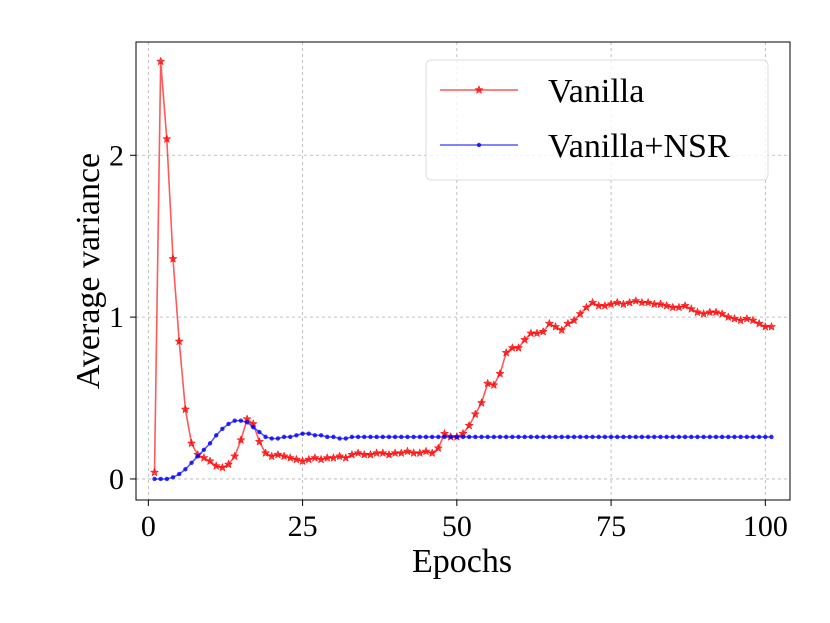  Describe the element at coordinates (462, 561) in the screenshot. I see `x-axis-title: Epochs` at that location.